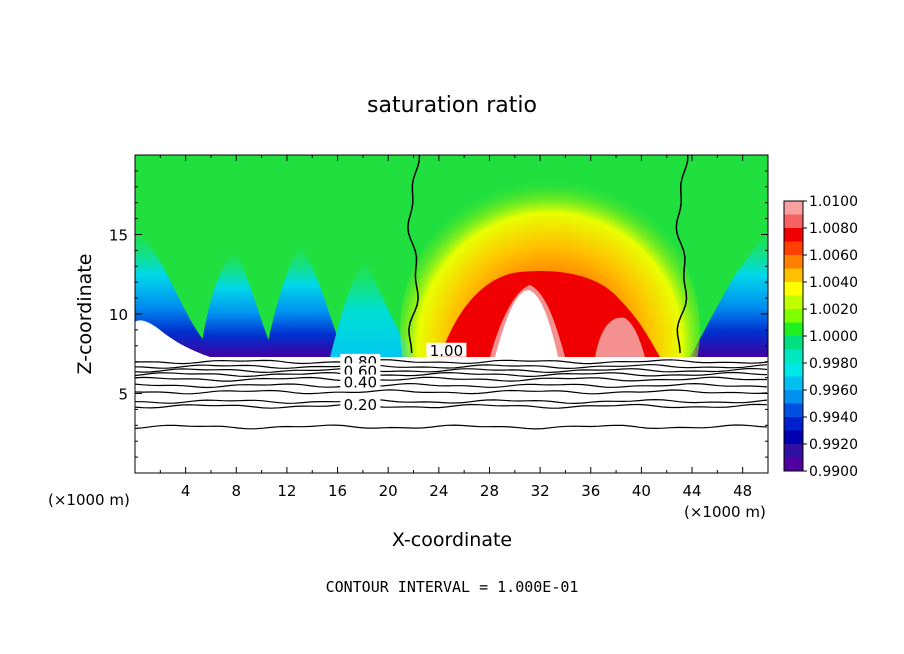  What do you see at coordinates (89, 500) in the screenshot?
I see `x-unit-label: (×1000 m)` at bounding box center [89, 500].